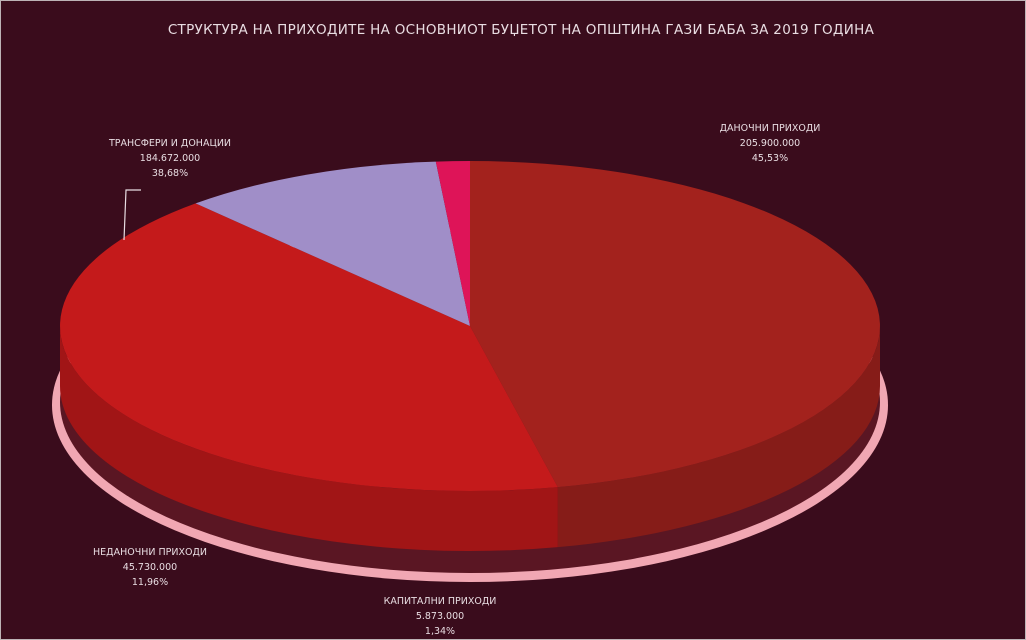 This screenshot has width=1026, height=640. Describe the element at coordinates (770, 158) in the screenshot. I see `slice-percent: 45,53%` at that location.